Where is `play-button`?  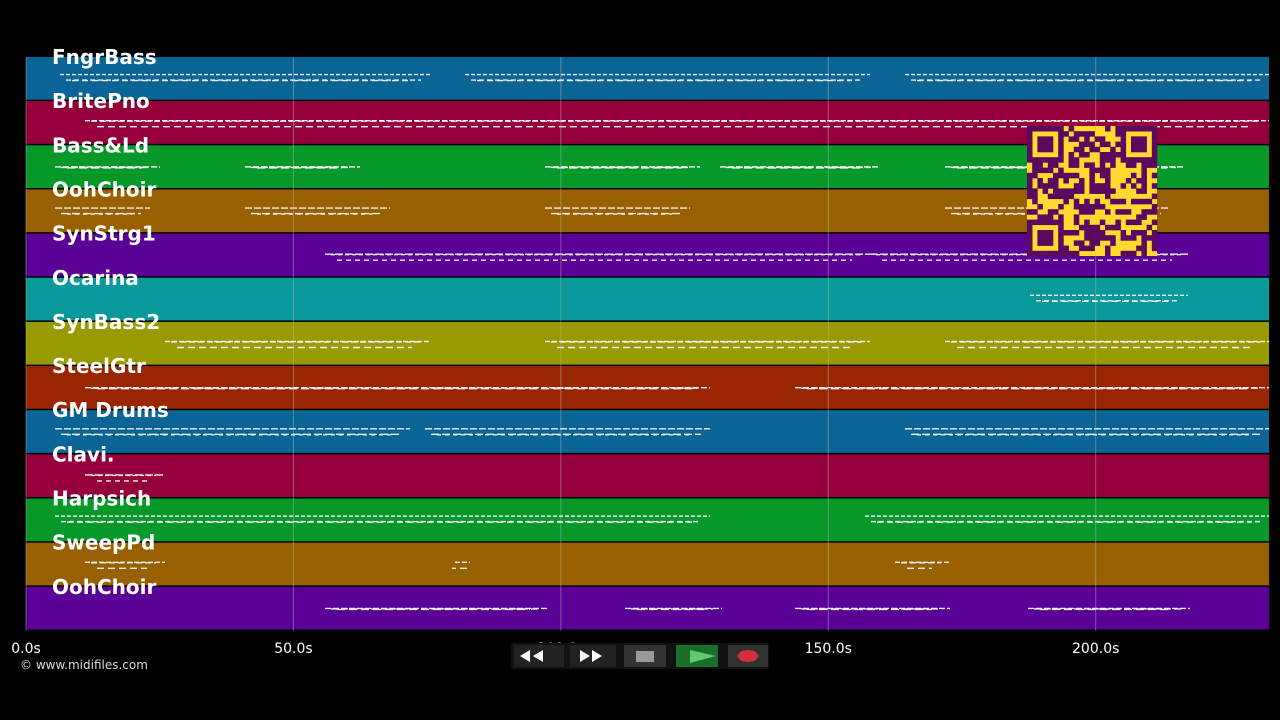 play-button is located at coordinates (697, 656).